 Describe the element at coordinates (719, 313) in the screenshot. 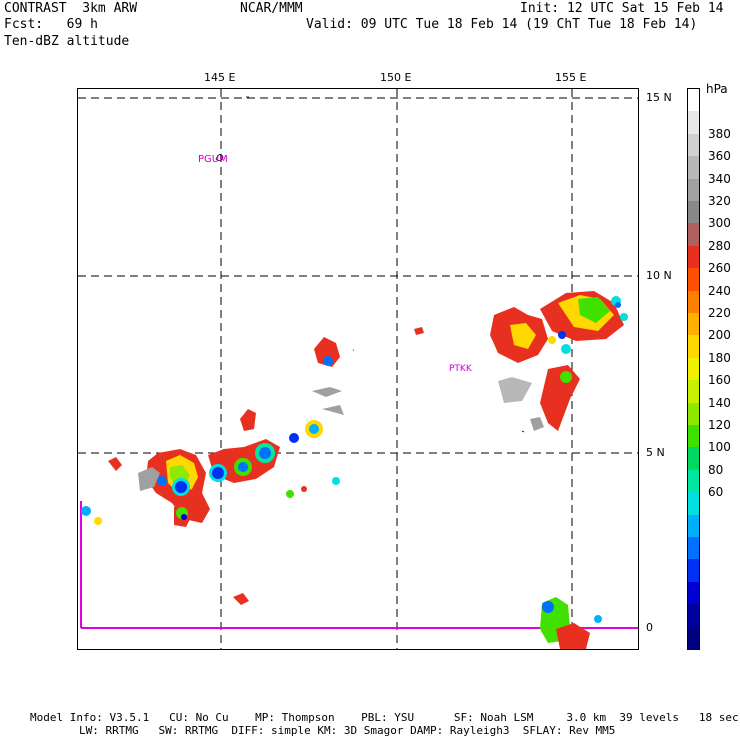

I see `colorbar-label: 220` at that location.